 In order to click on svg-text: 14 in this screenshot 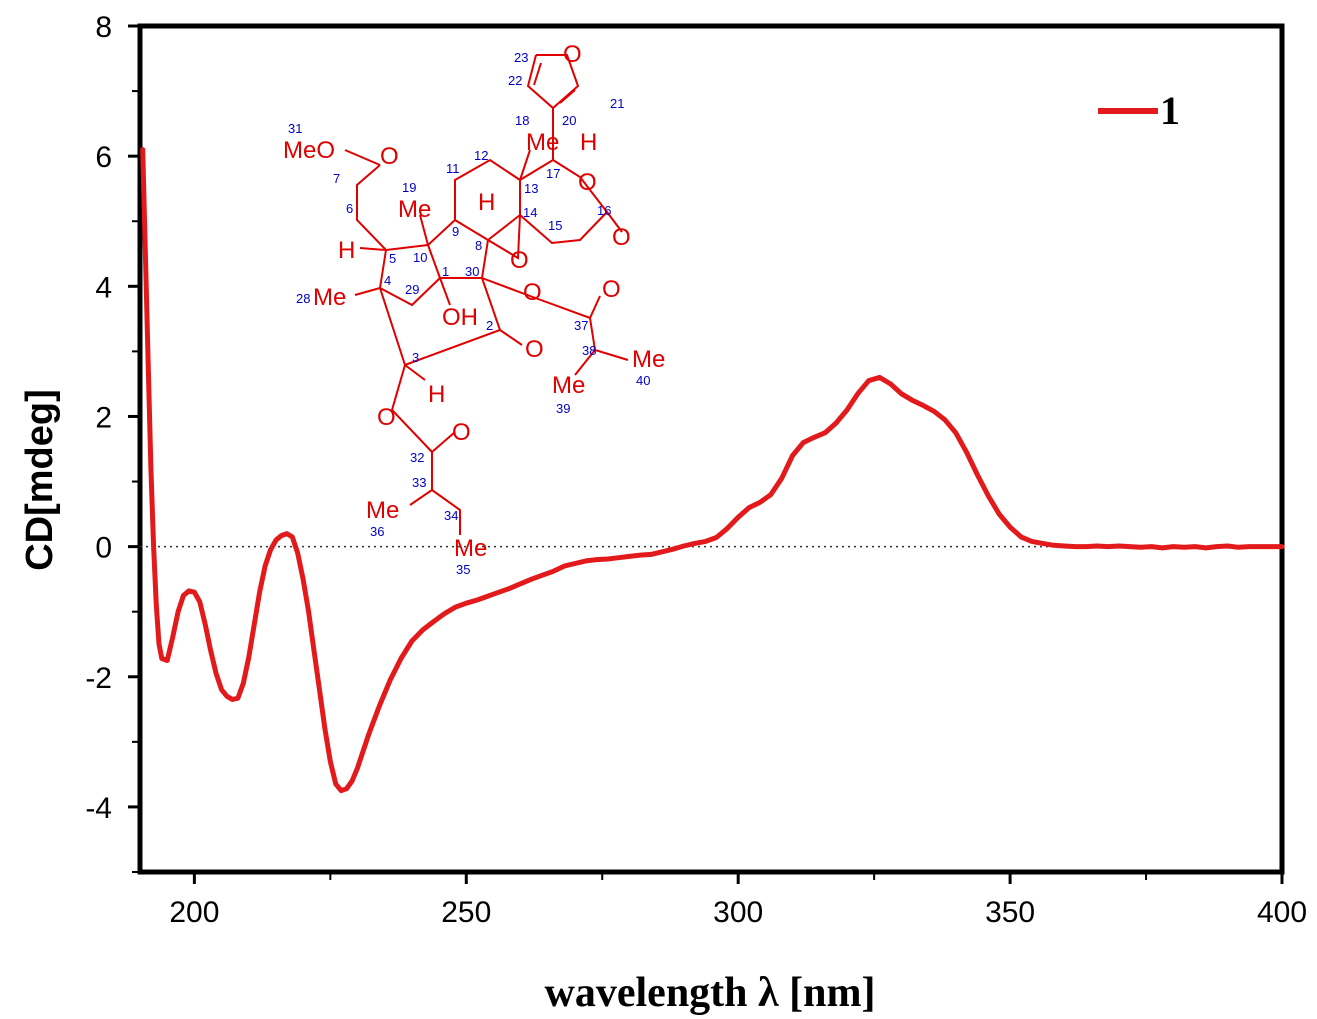, I will do `click(530, 212)`.